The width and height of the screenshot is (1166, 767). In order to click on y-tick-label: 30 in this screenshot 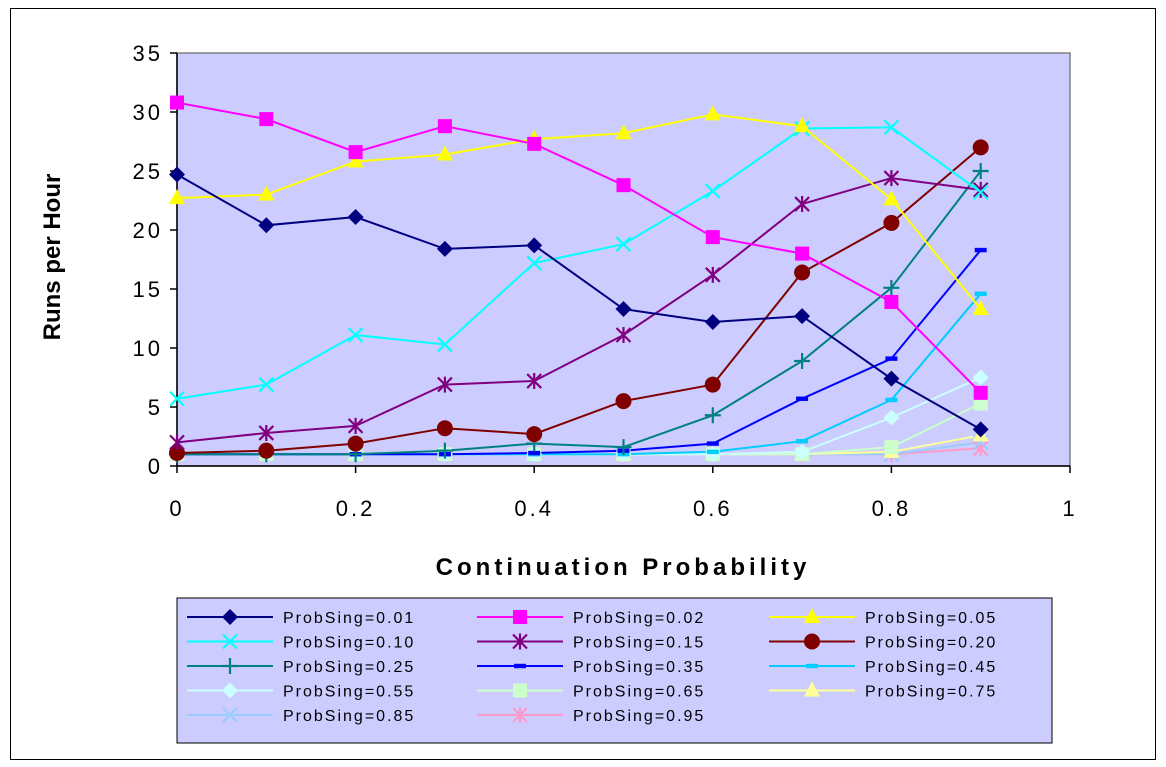, I will do `click(148, 112)`.